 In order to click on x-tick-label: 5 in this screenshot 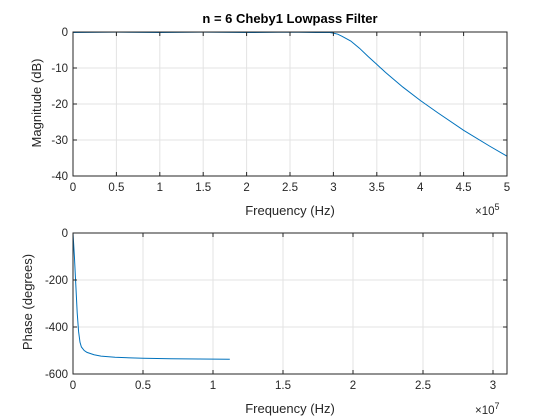, I will do `click(507, 188)`.